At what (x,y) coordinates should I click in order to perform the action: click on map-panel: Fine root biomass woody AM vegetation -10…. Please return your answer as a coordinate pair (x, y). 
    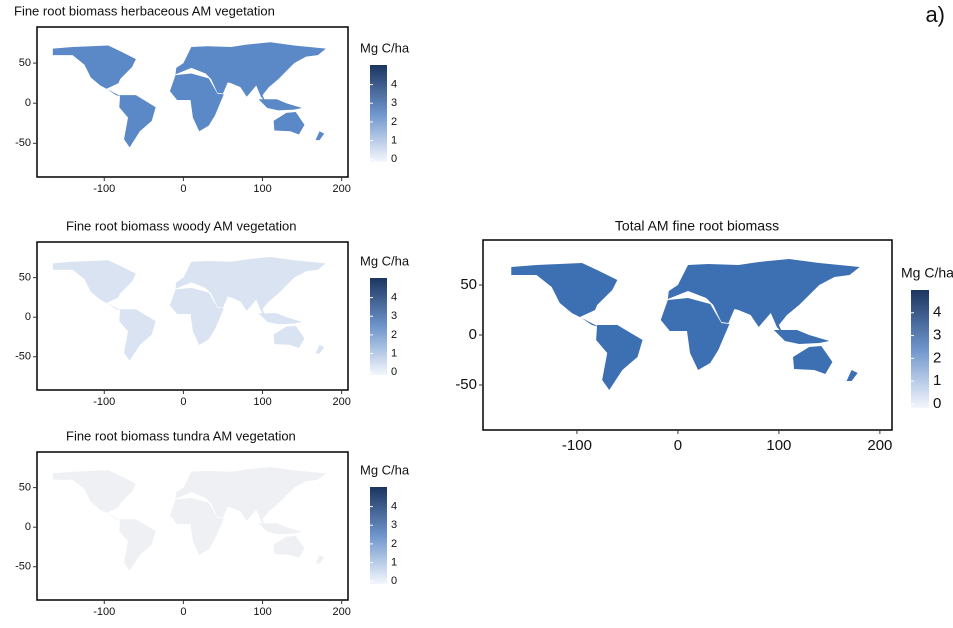
    Looking at the image, I should click on (212, 312).